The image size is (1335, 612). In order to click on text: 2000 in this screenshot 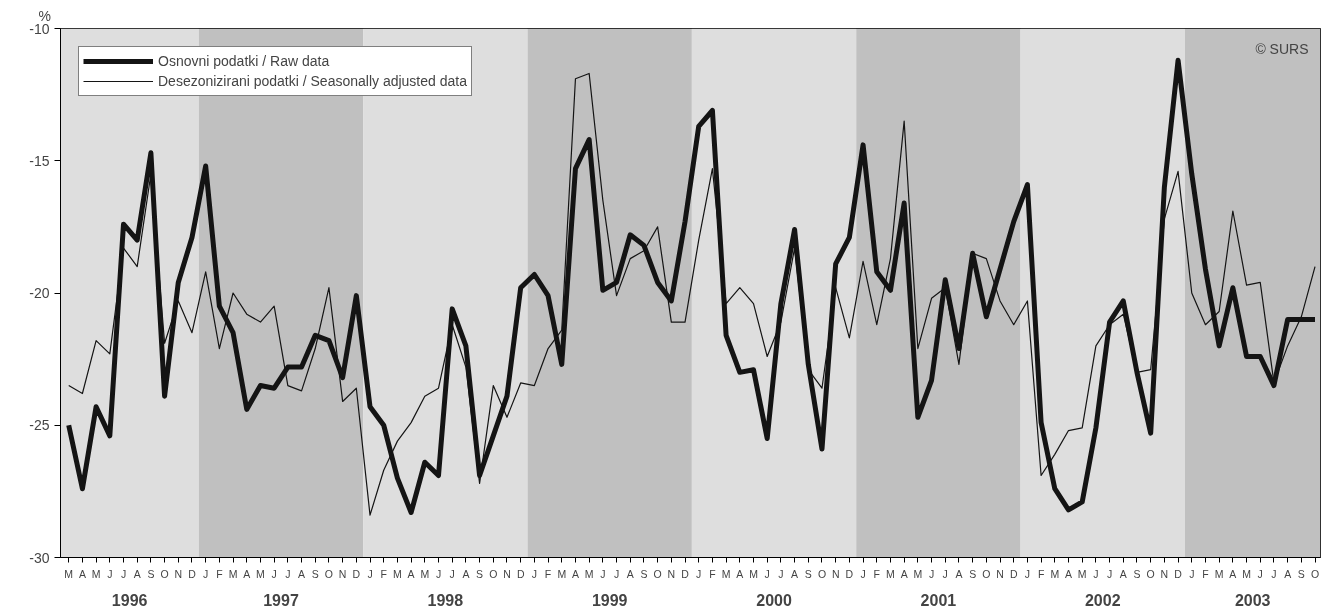, I will do `click(774, 600)`.